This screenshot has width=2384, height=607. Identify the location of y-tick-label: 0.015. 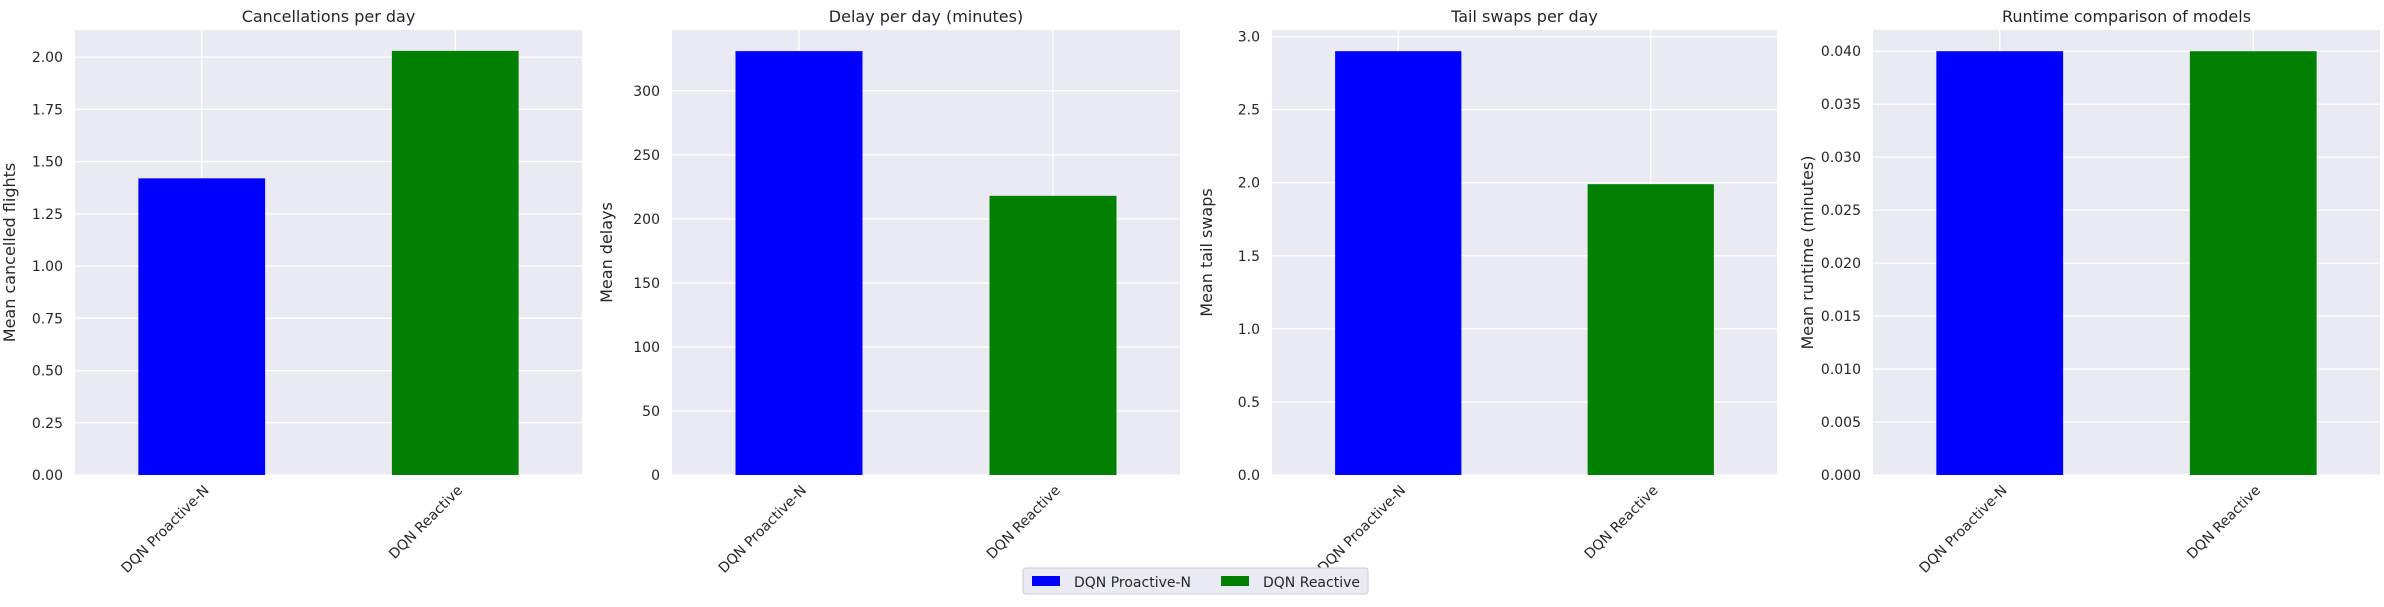
(1841, 317).